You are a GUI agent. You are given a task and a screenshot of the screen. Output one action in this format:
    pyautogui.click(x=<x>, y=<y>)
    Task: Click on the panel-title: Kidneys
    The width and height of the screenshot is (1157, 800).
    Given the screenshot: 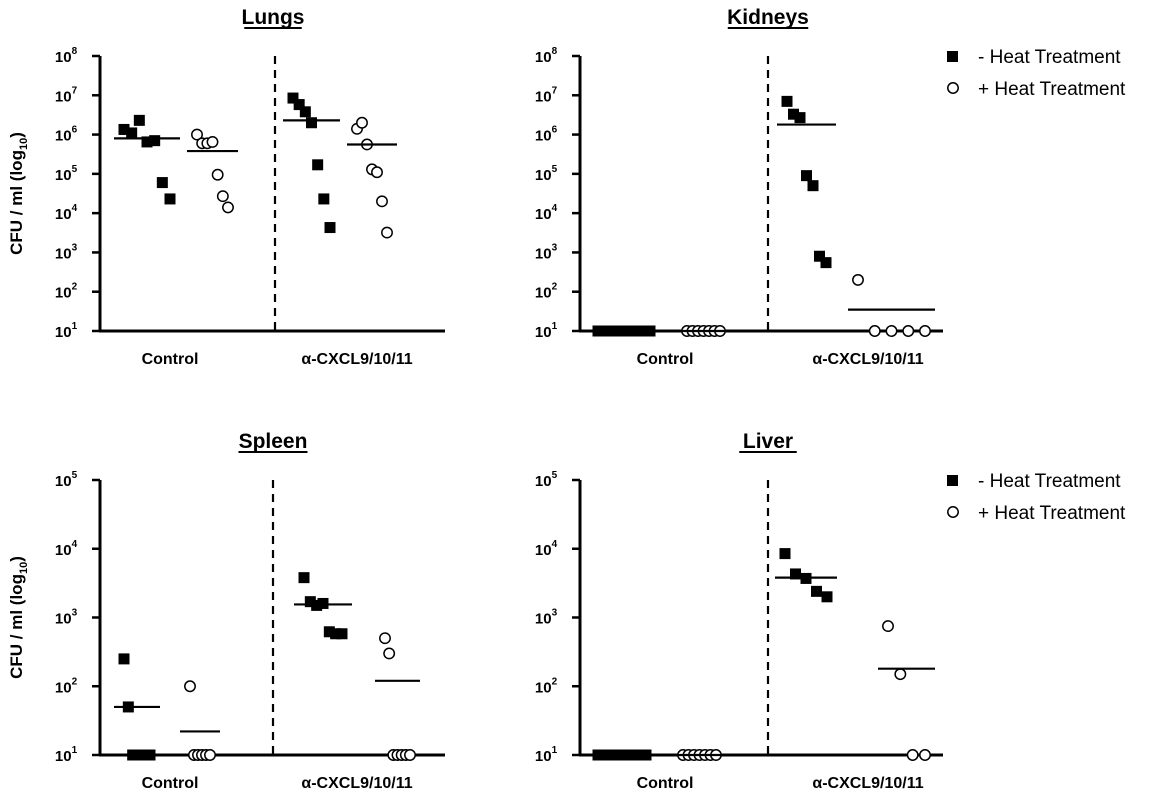 What is the action you would take?
    pyautogui.click(x=768, y=17)
    